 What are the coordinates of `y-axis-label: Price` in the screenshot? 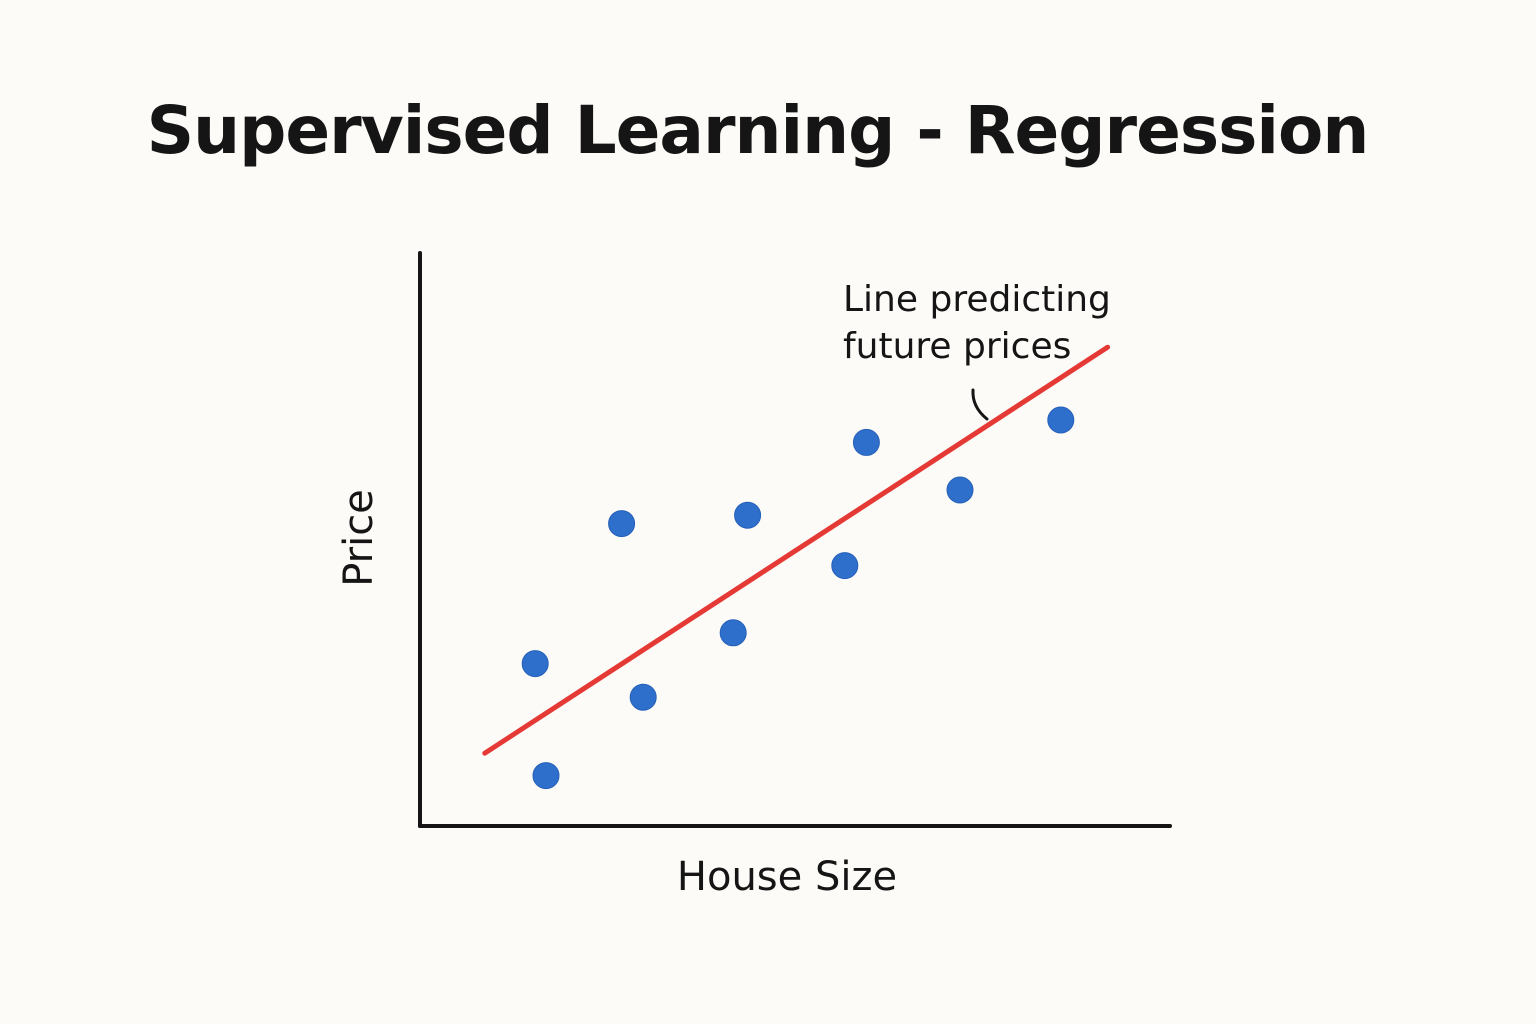 It's located at (359, 538).